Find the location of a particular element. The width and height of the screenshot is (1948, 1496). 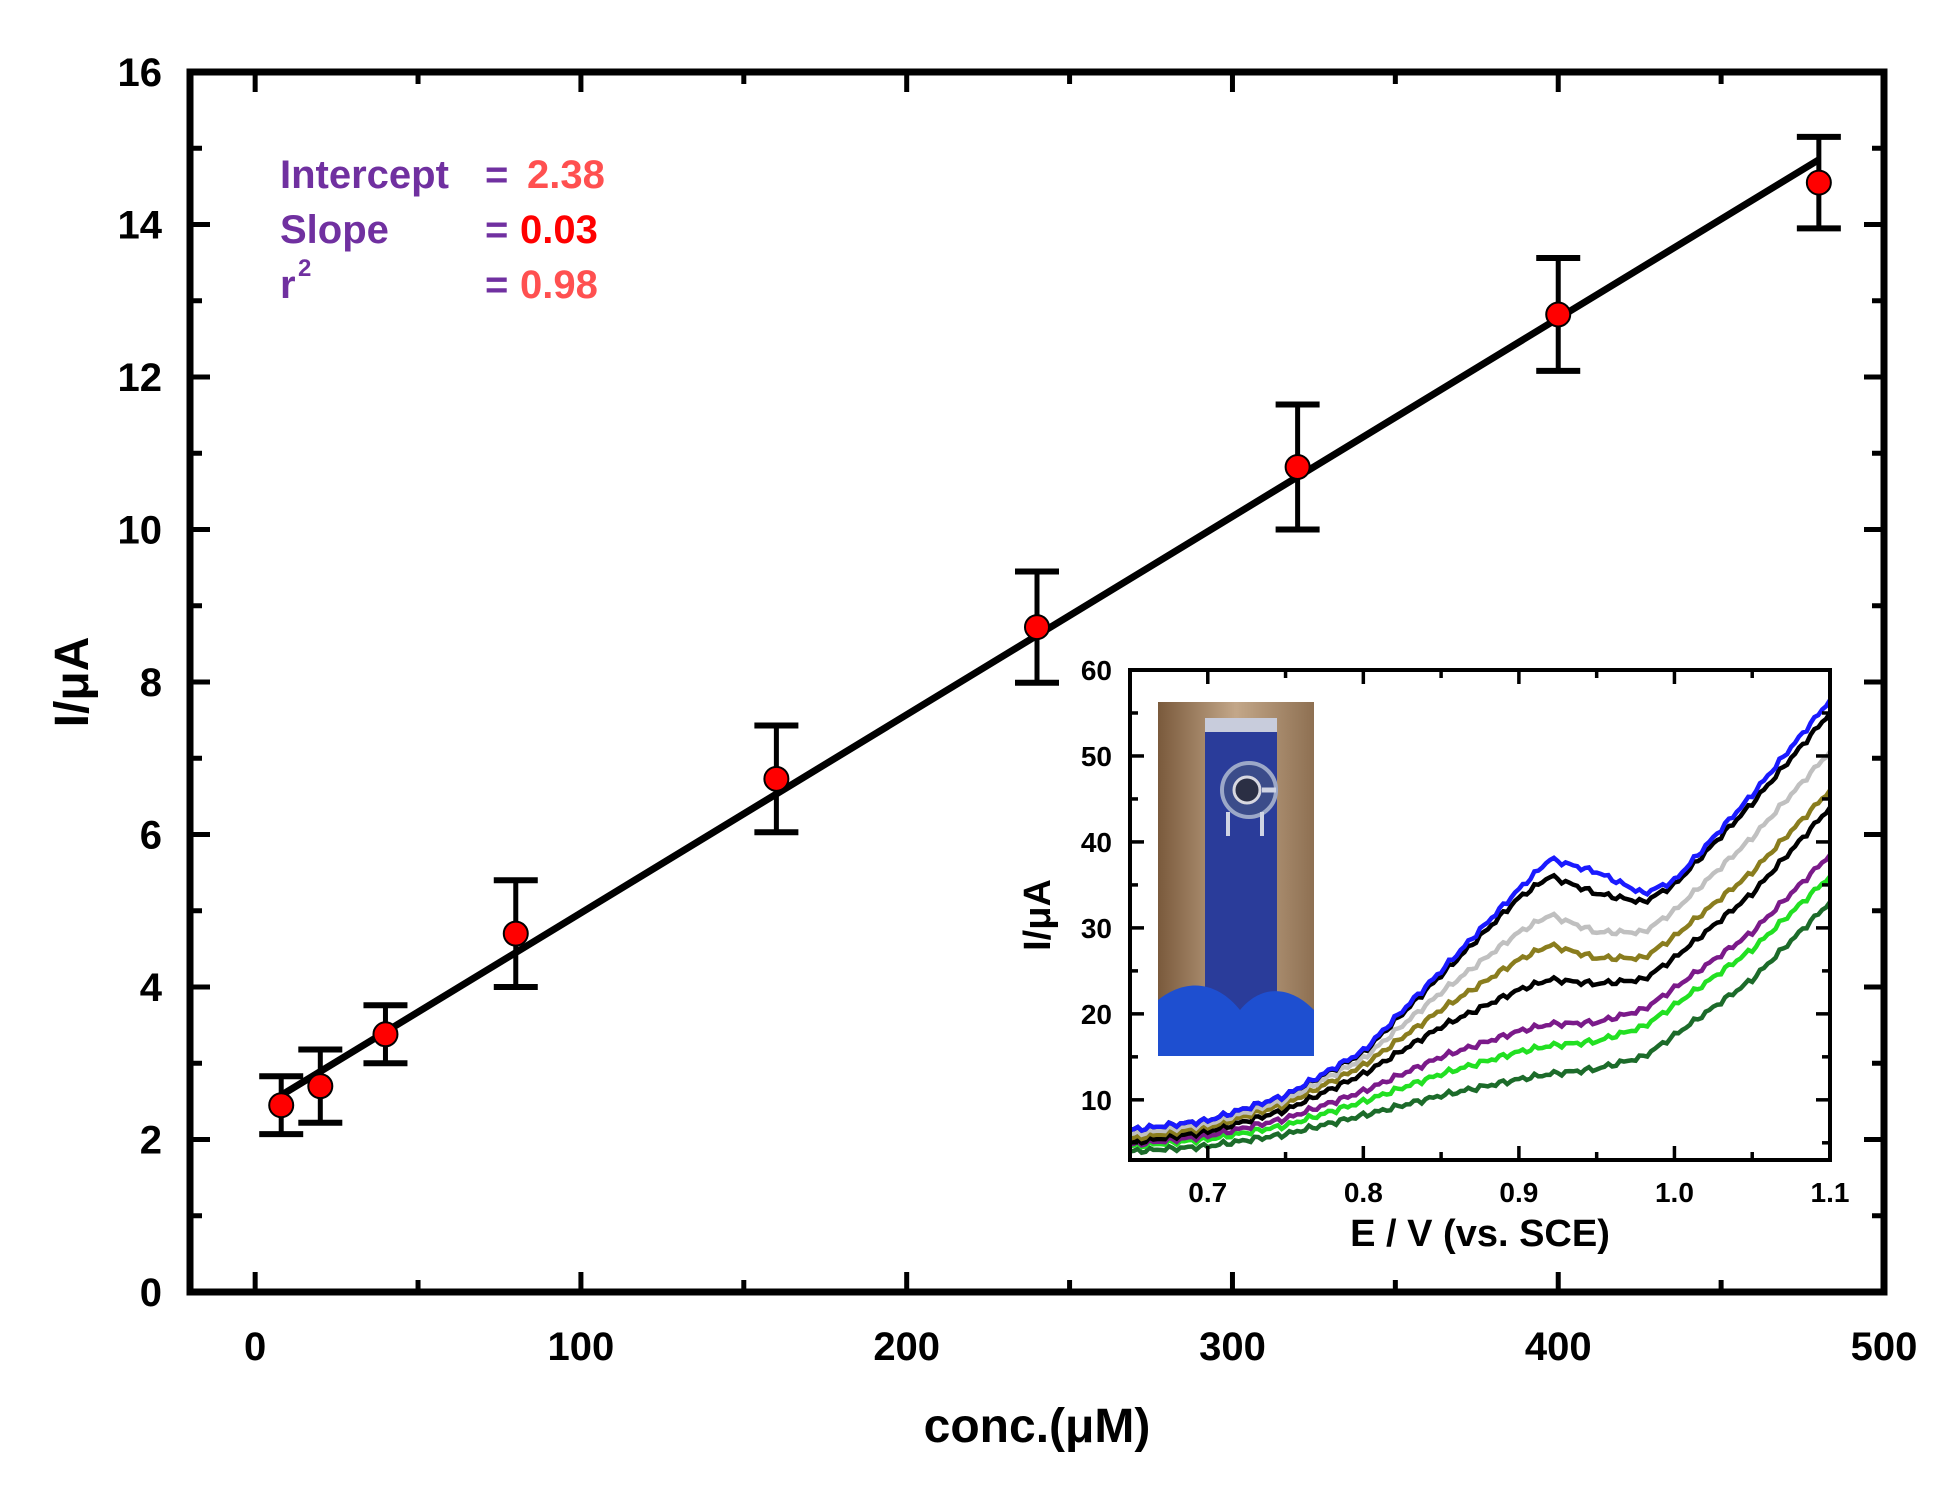

stat-r2-label: r is located at coordinates (288, 285).